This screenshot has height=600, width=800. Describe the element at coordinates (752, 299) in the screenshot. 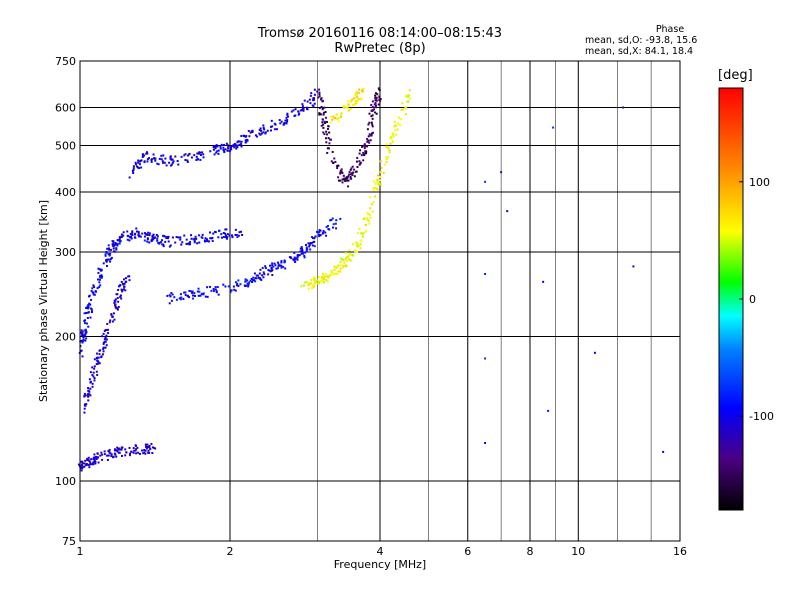

I see `colorbar-tick-label: 0` at that location.